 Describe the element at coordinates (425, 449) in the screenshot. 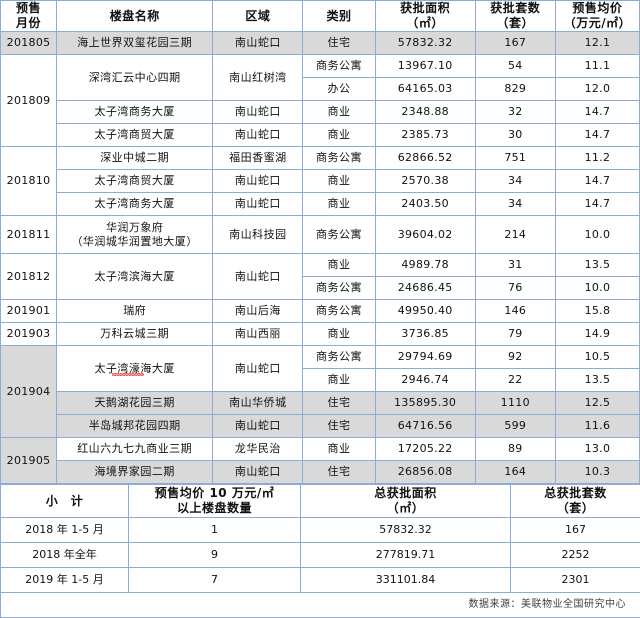

I see `cell-approved-area: 17205.22` at that location.